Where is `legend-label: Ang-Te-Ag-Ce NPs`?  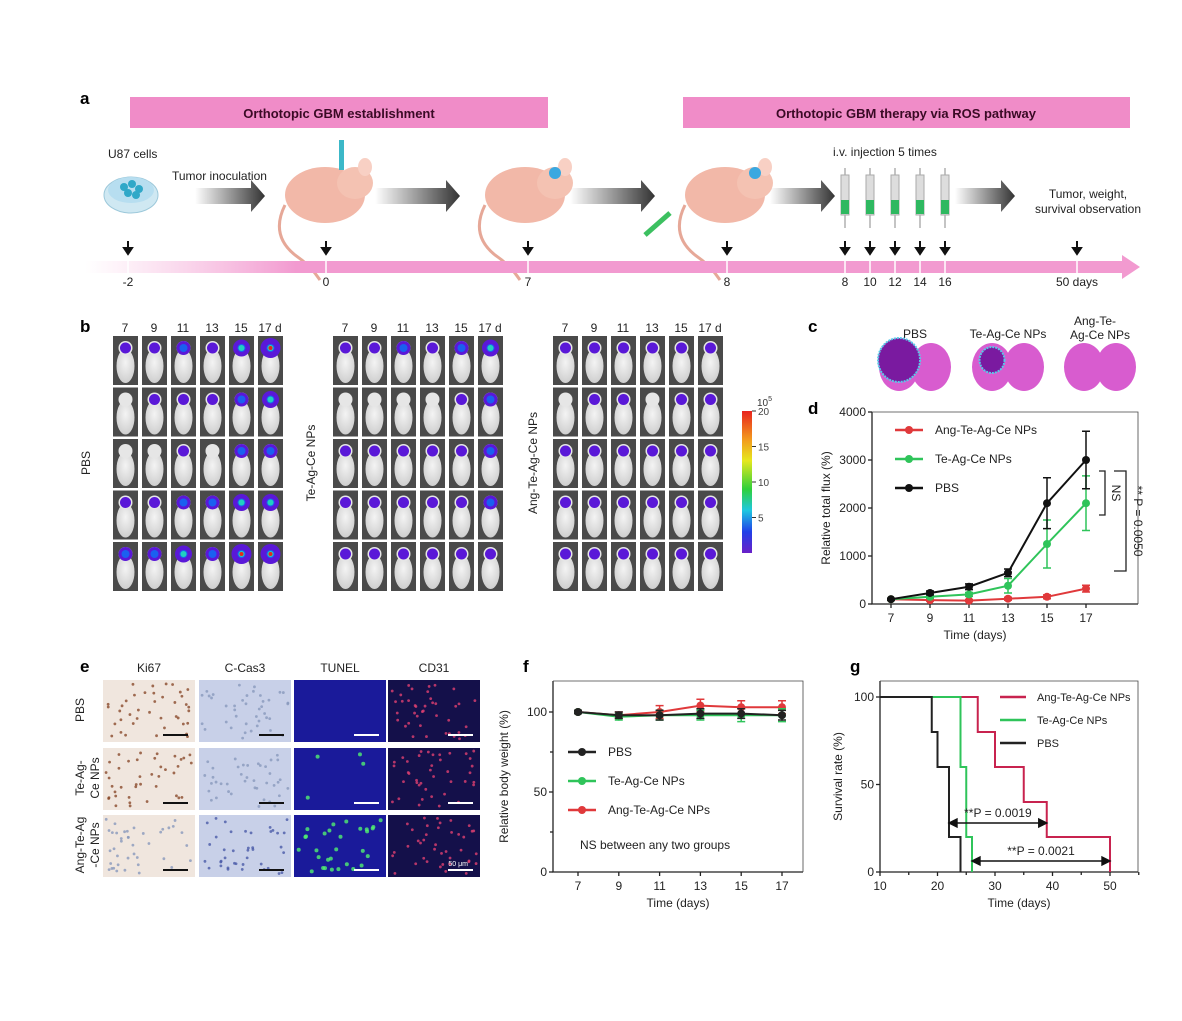 legend-label: Ang-Te-Ag-Ce NPs is located at coordinates (986, 430).